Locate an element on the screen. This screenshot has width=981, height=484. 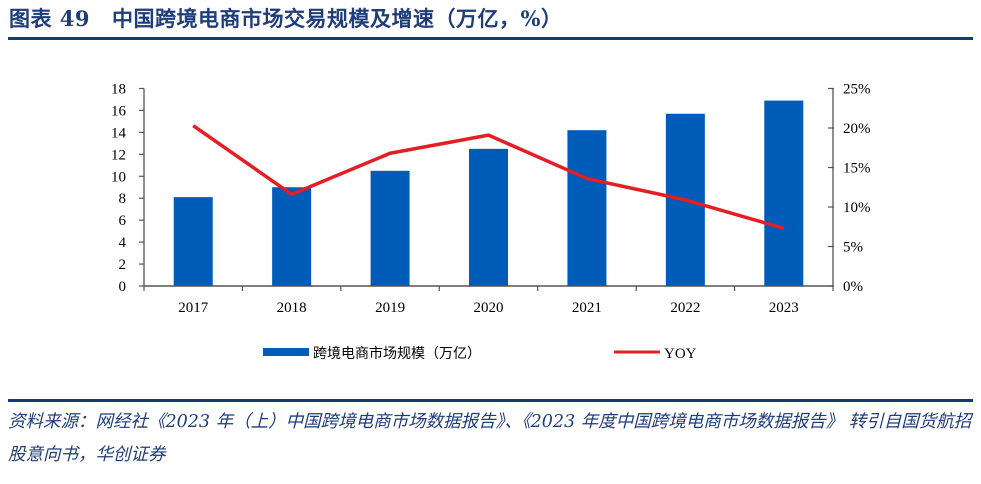
legend-label-bar: 跨境电商市场规模（万亿） is located at coordinates (397, 353).